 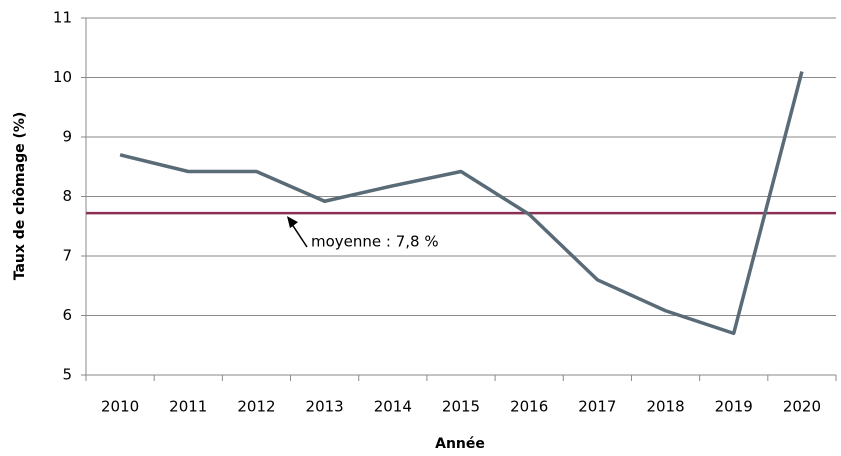 What do you see at coordinates (597, 407) in the screenshot?
I see `x-tick-label: 2017` at bounding box center [597, 407].